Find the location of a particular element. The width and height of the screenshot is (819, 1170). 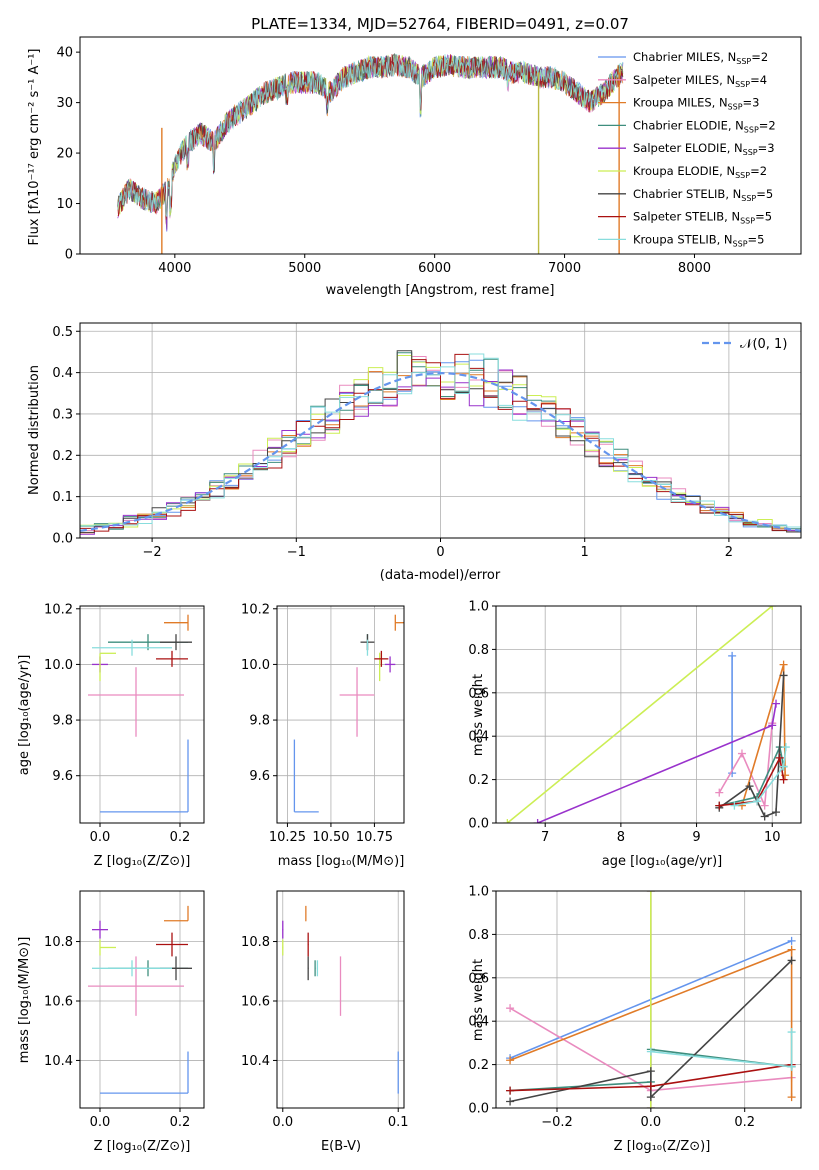

weight-Z-ylabel: mass weight is located at coordinates (478, 1000).